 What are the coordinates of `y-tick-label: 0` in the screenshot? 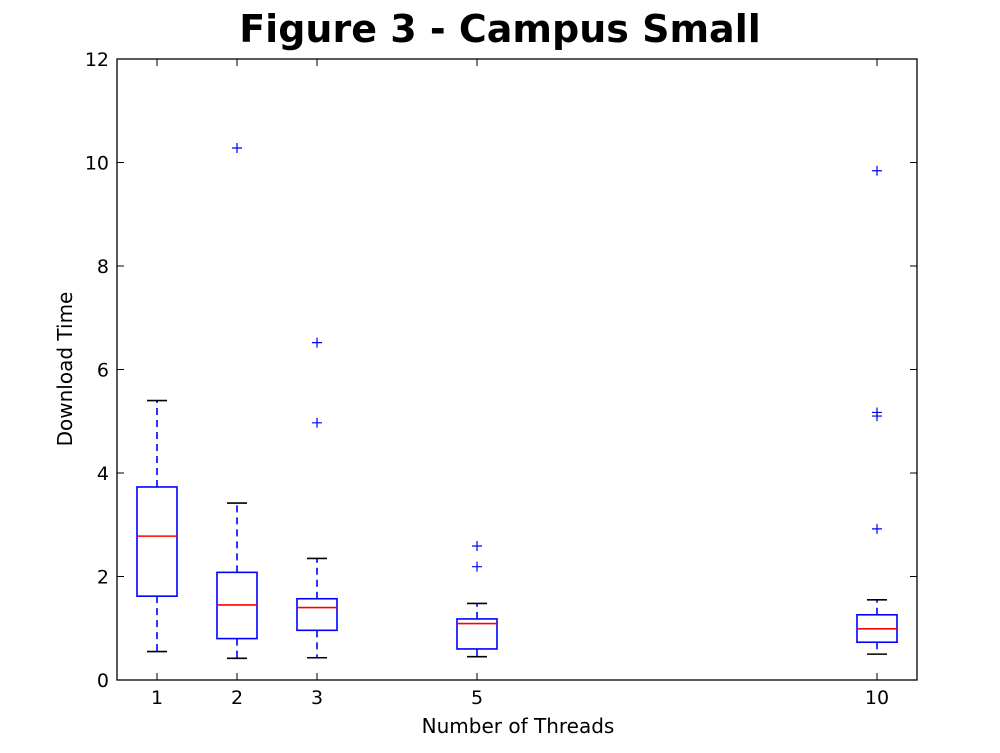 It's located at (103, 681).